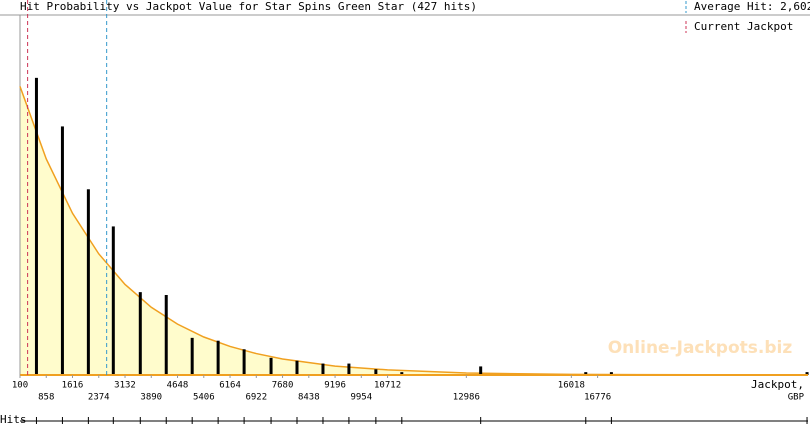  Describe the element at coordinates (283, 386) in the screenshot. I see `x-tick-label: 7680` at that location.